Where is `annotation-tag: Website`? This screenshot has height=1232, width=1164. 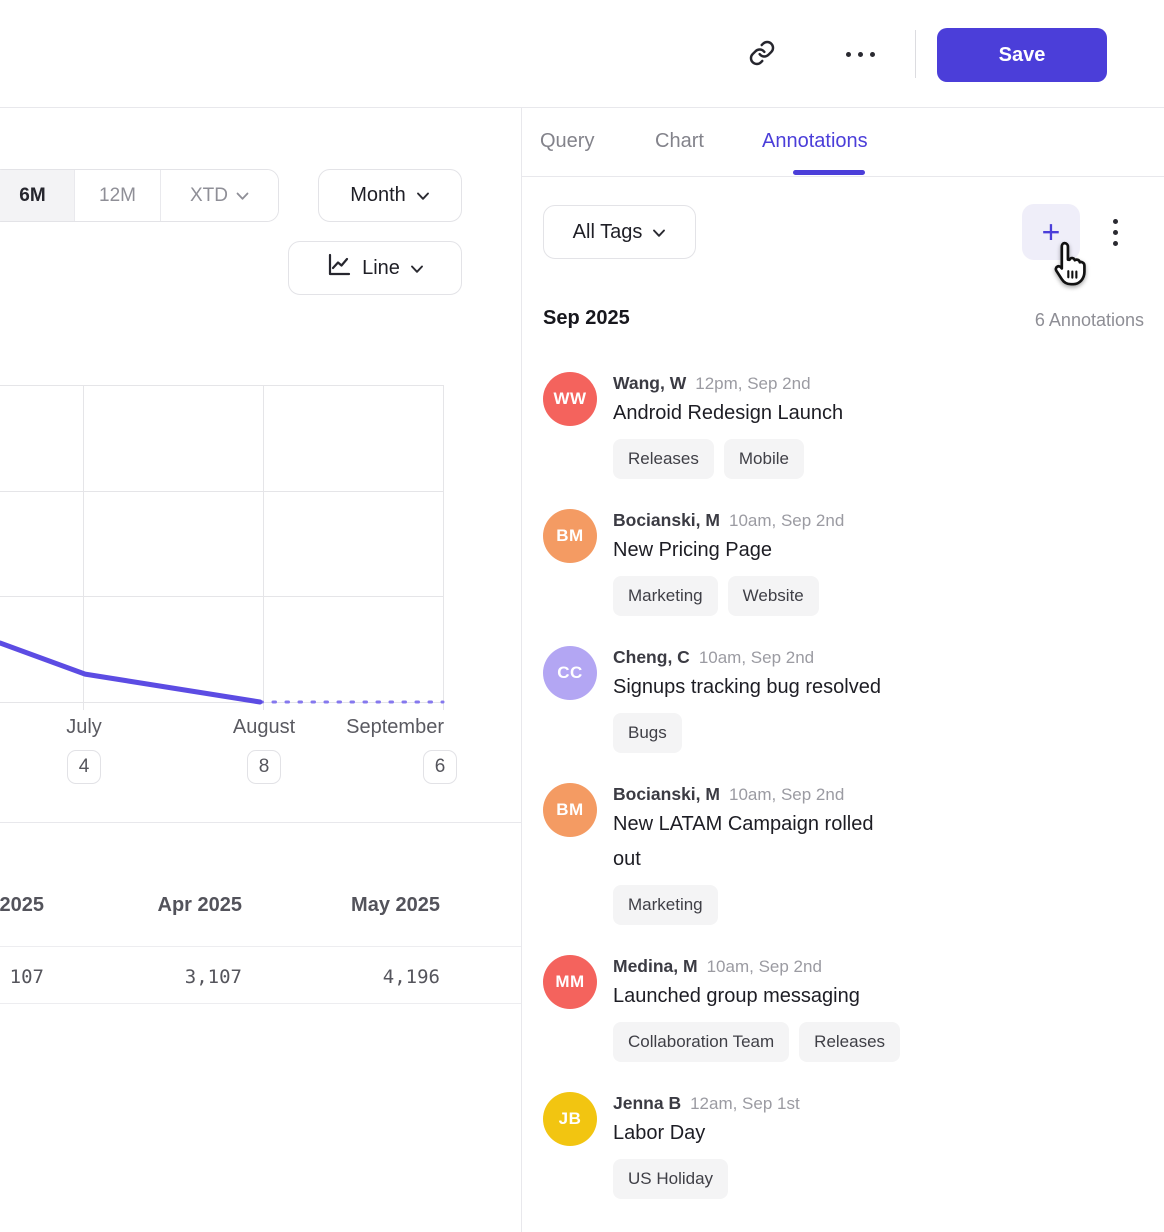
annotation-tag: Website is located at coordinates (773, 596).